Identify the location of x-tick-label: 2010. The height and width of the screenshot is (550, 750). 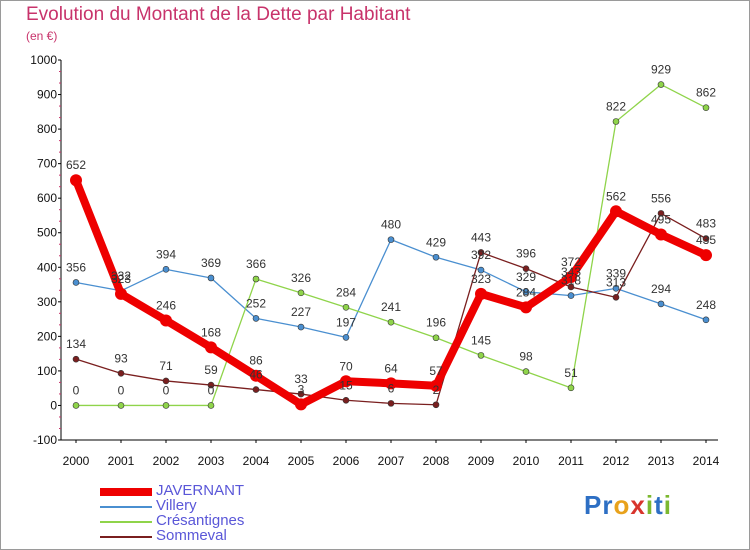
(526, 461).